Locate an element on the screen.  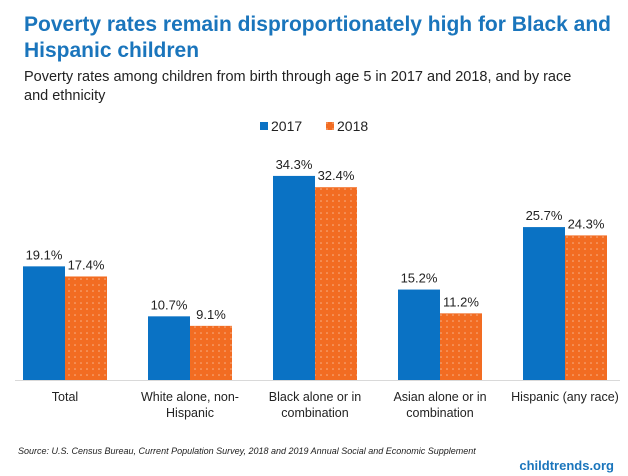
data-label-2018-3: 11.2% is located at coordinates (461, 301).